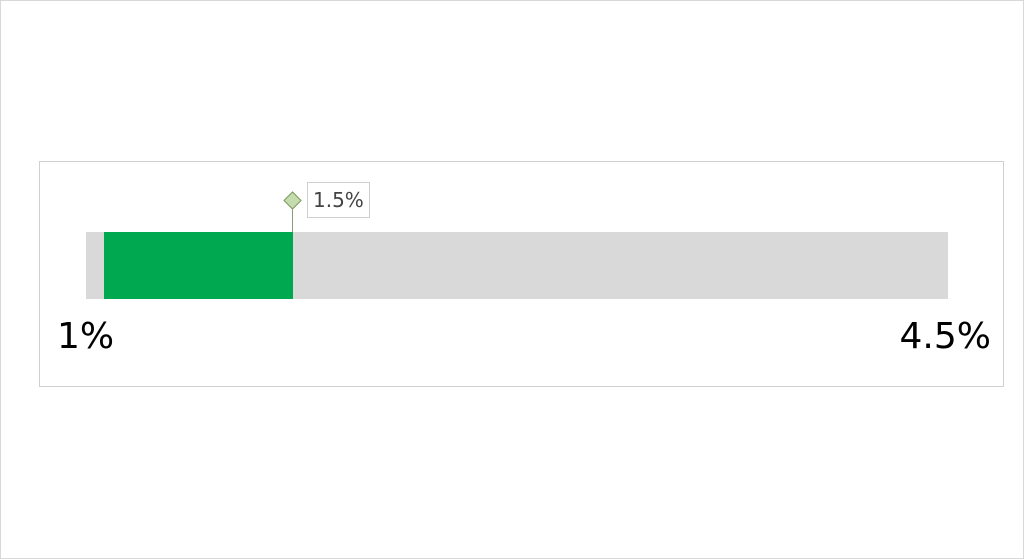  Describe the element at coordinates (292, 220) in the screenshot. I see `value-leader-line` at that location.